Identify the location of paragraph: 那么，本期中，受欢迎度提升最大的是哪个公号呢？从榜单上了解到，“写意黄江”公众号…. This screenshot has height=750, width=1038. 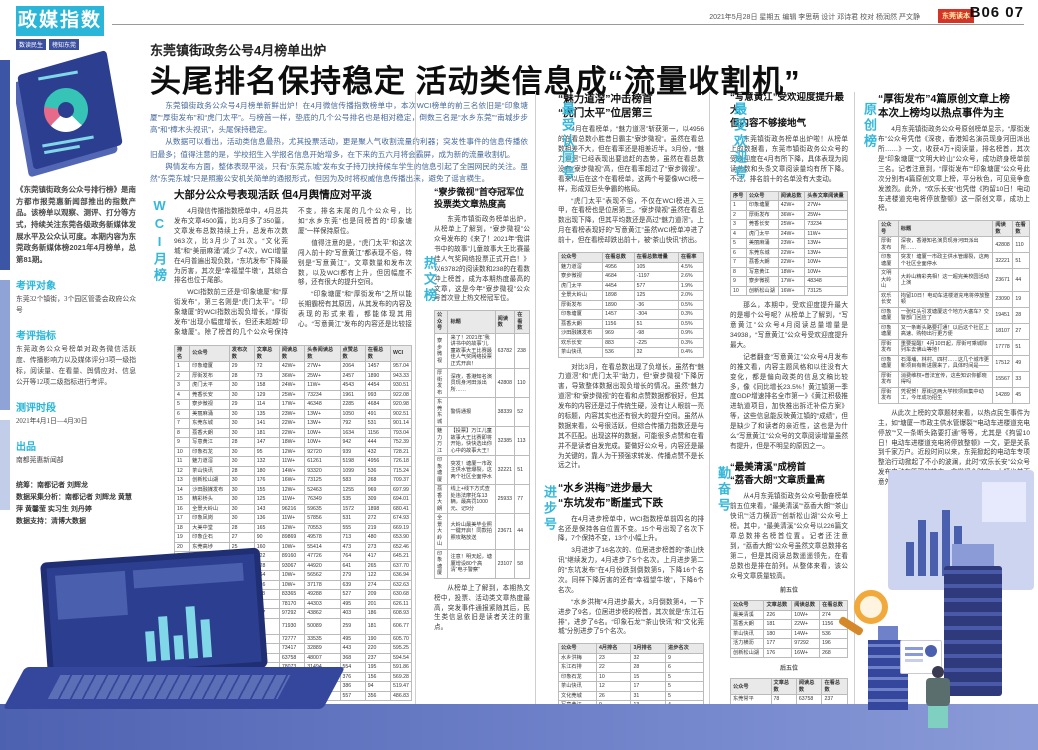
(789, 325).